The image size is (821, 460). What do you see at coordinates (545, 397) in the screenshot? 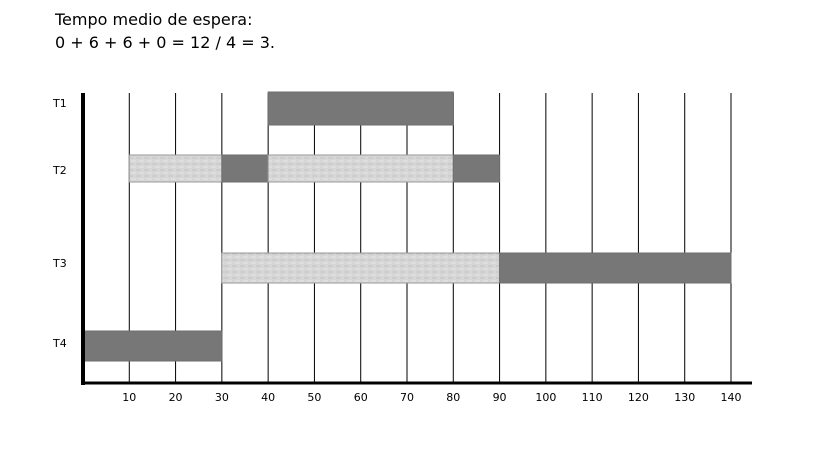
I see `x-tick-label-100: 100` at bounding box center [545, 397].